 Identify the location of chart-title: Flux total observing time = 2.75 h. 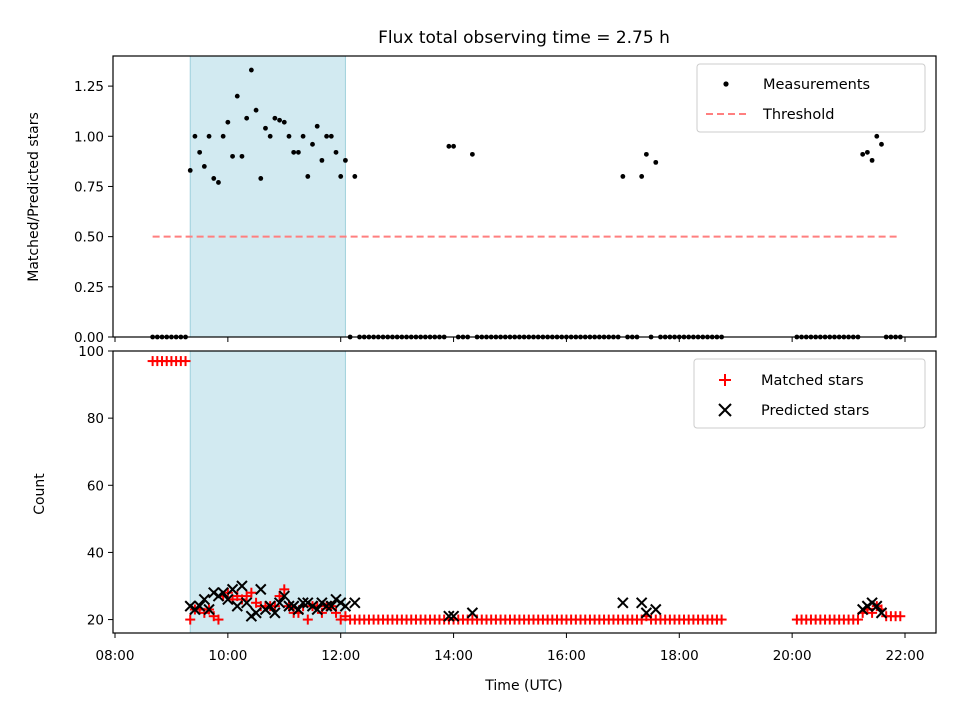
(524, 38).